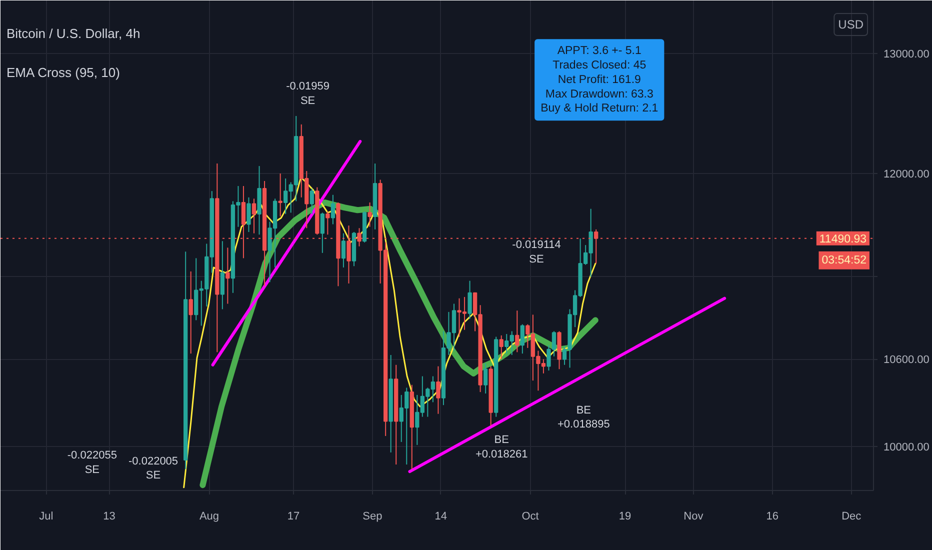  Describe the element at coordinates (530, 516) in the screenshot. I see `x-tick-label: Oct` at that location.